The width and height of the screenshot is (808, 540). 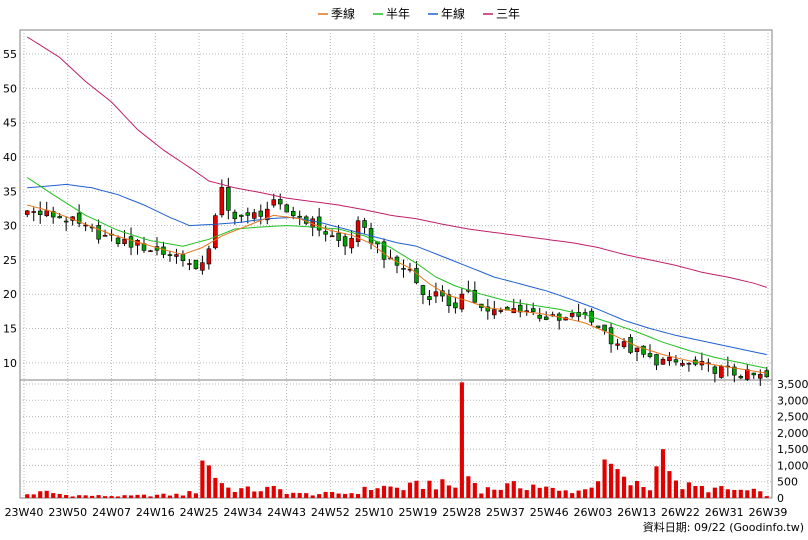 I want to click on volume-axis-labels: 0 500 1,000 1,500 2,000 2,500 3,000 3,500, so click(x=792, y=441).